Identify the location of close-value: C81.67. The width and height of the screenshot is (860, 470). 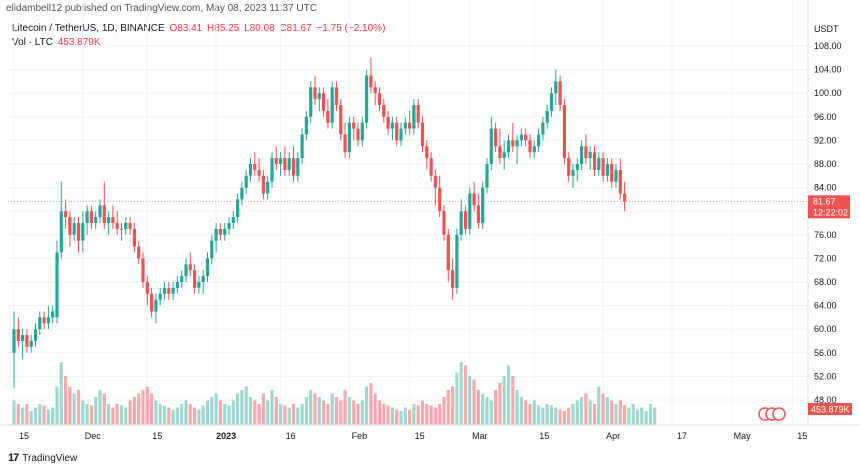
(295, 28).